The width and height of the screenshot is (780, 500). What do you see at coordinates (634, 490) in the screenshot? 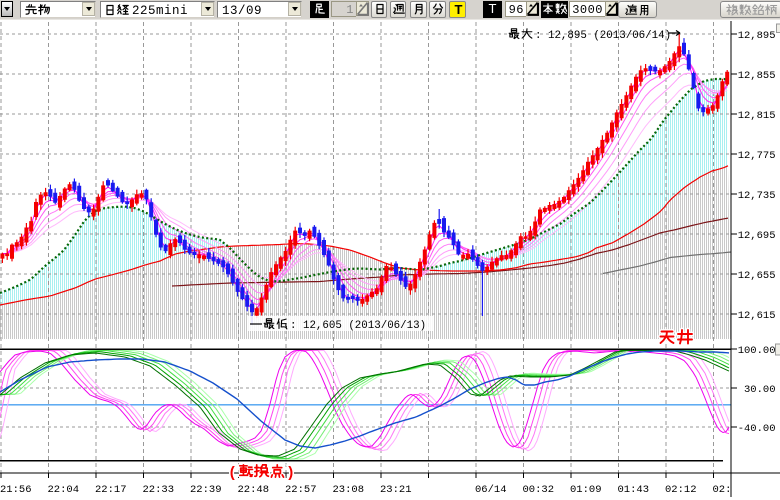
I see `svg-text: 01:43` at bounding box center [634, 490].